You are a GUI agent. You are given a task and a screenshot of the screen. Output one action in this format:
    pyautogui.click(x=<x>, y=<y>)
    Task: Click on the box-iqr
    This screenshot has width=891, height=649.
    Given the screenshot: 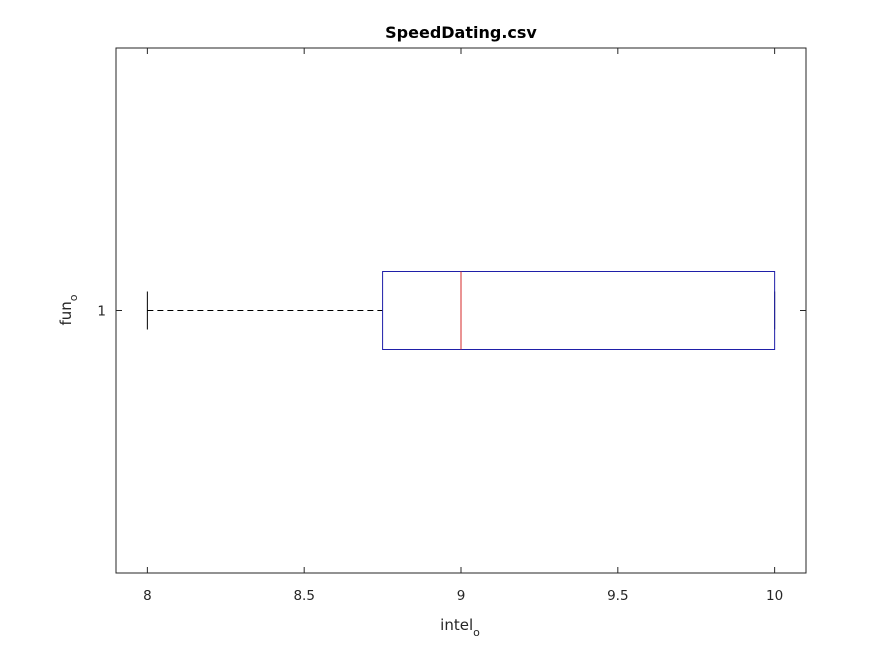 What is the action you would take?
    pyautogui.click(x=579, y=310)
    